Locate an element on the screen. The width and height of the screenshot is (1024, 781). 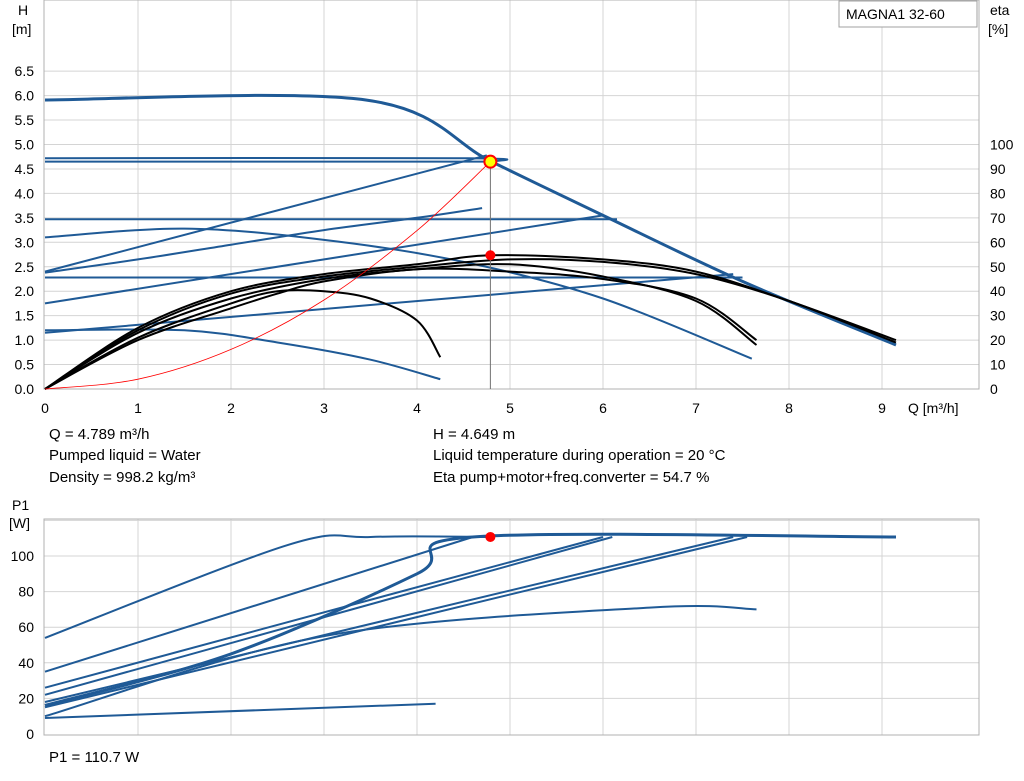
eta-y-tick-label: 70 is located at coordinates (998, 218).